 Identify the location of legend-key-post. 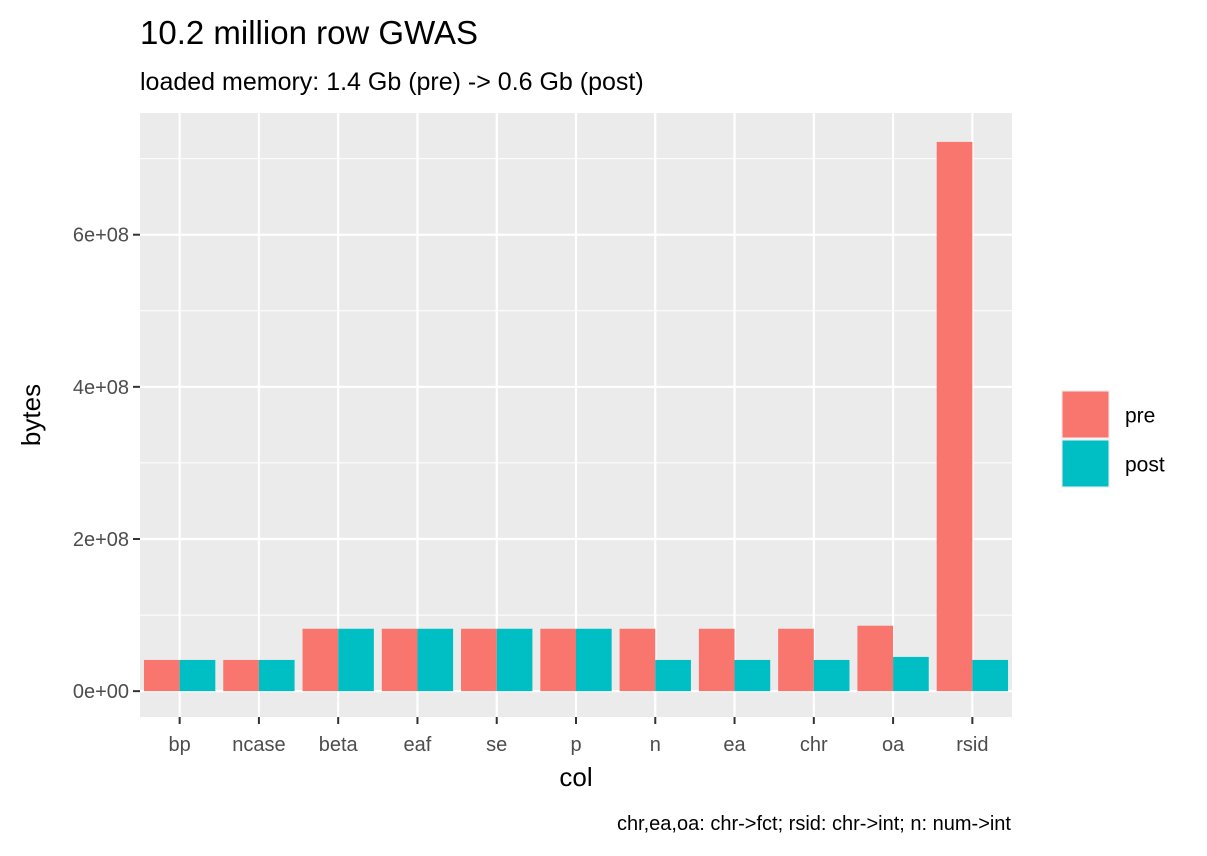
(1085, 463).